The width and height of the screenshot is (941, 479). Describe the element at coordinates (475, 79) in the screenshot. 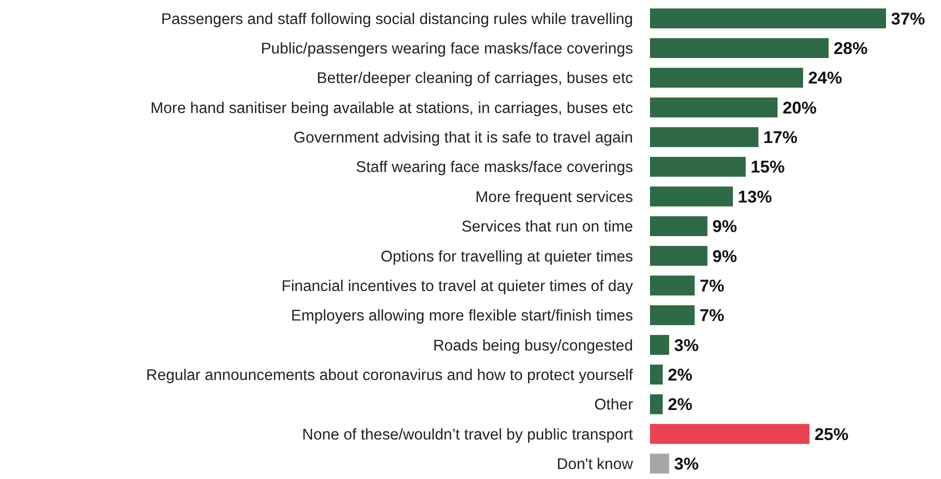

I see `y-tick-label: Better/deeper cleaning of carriages, buses etc` at that location.